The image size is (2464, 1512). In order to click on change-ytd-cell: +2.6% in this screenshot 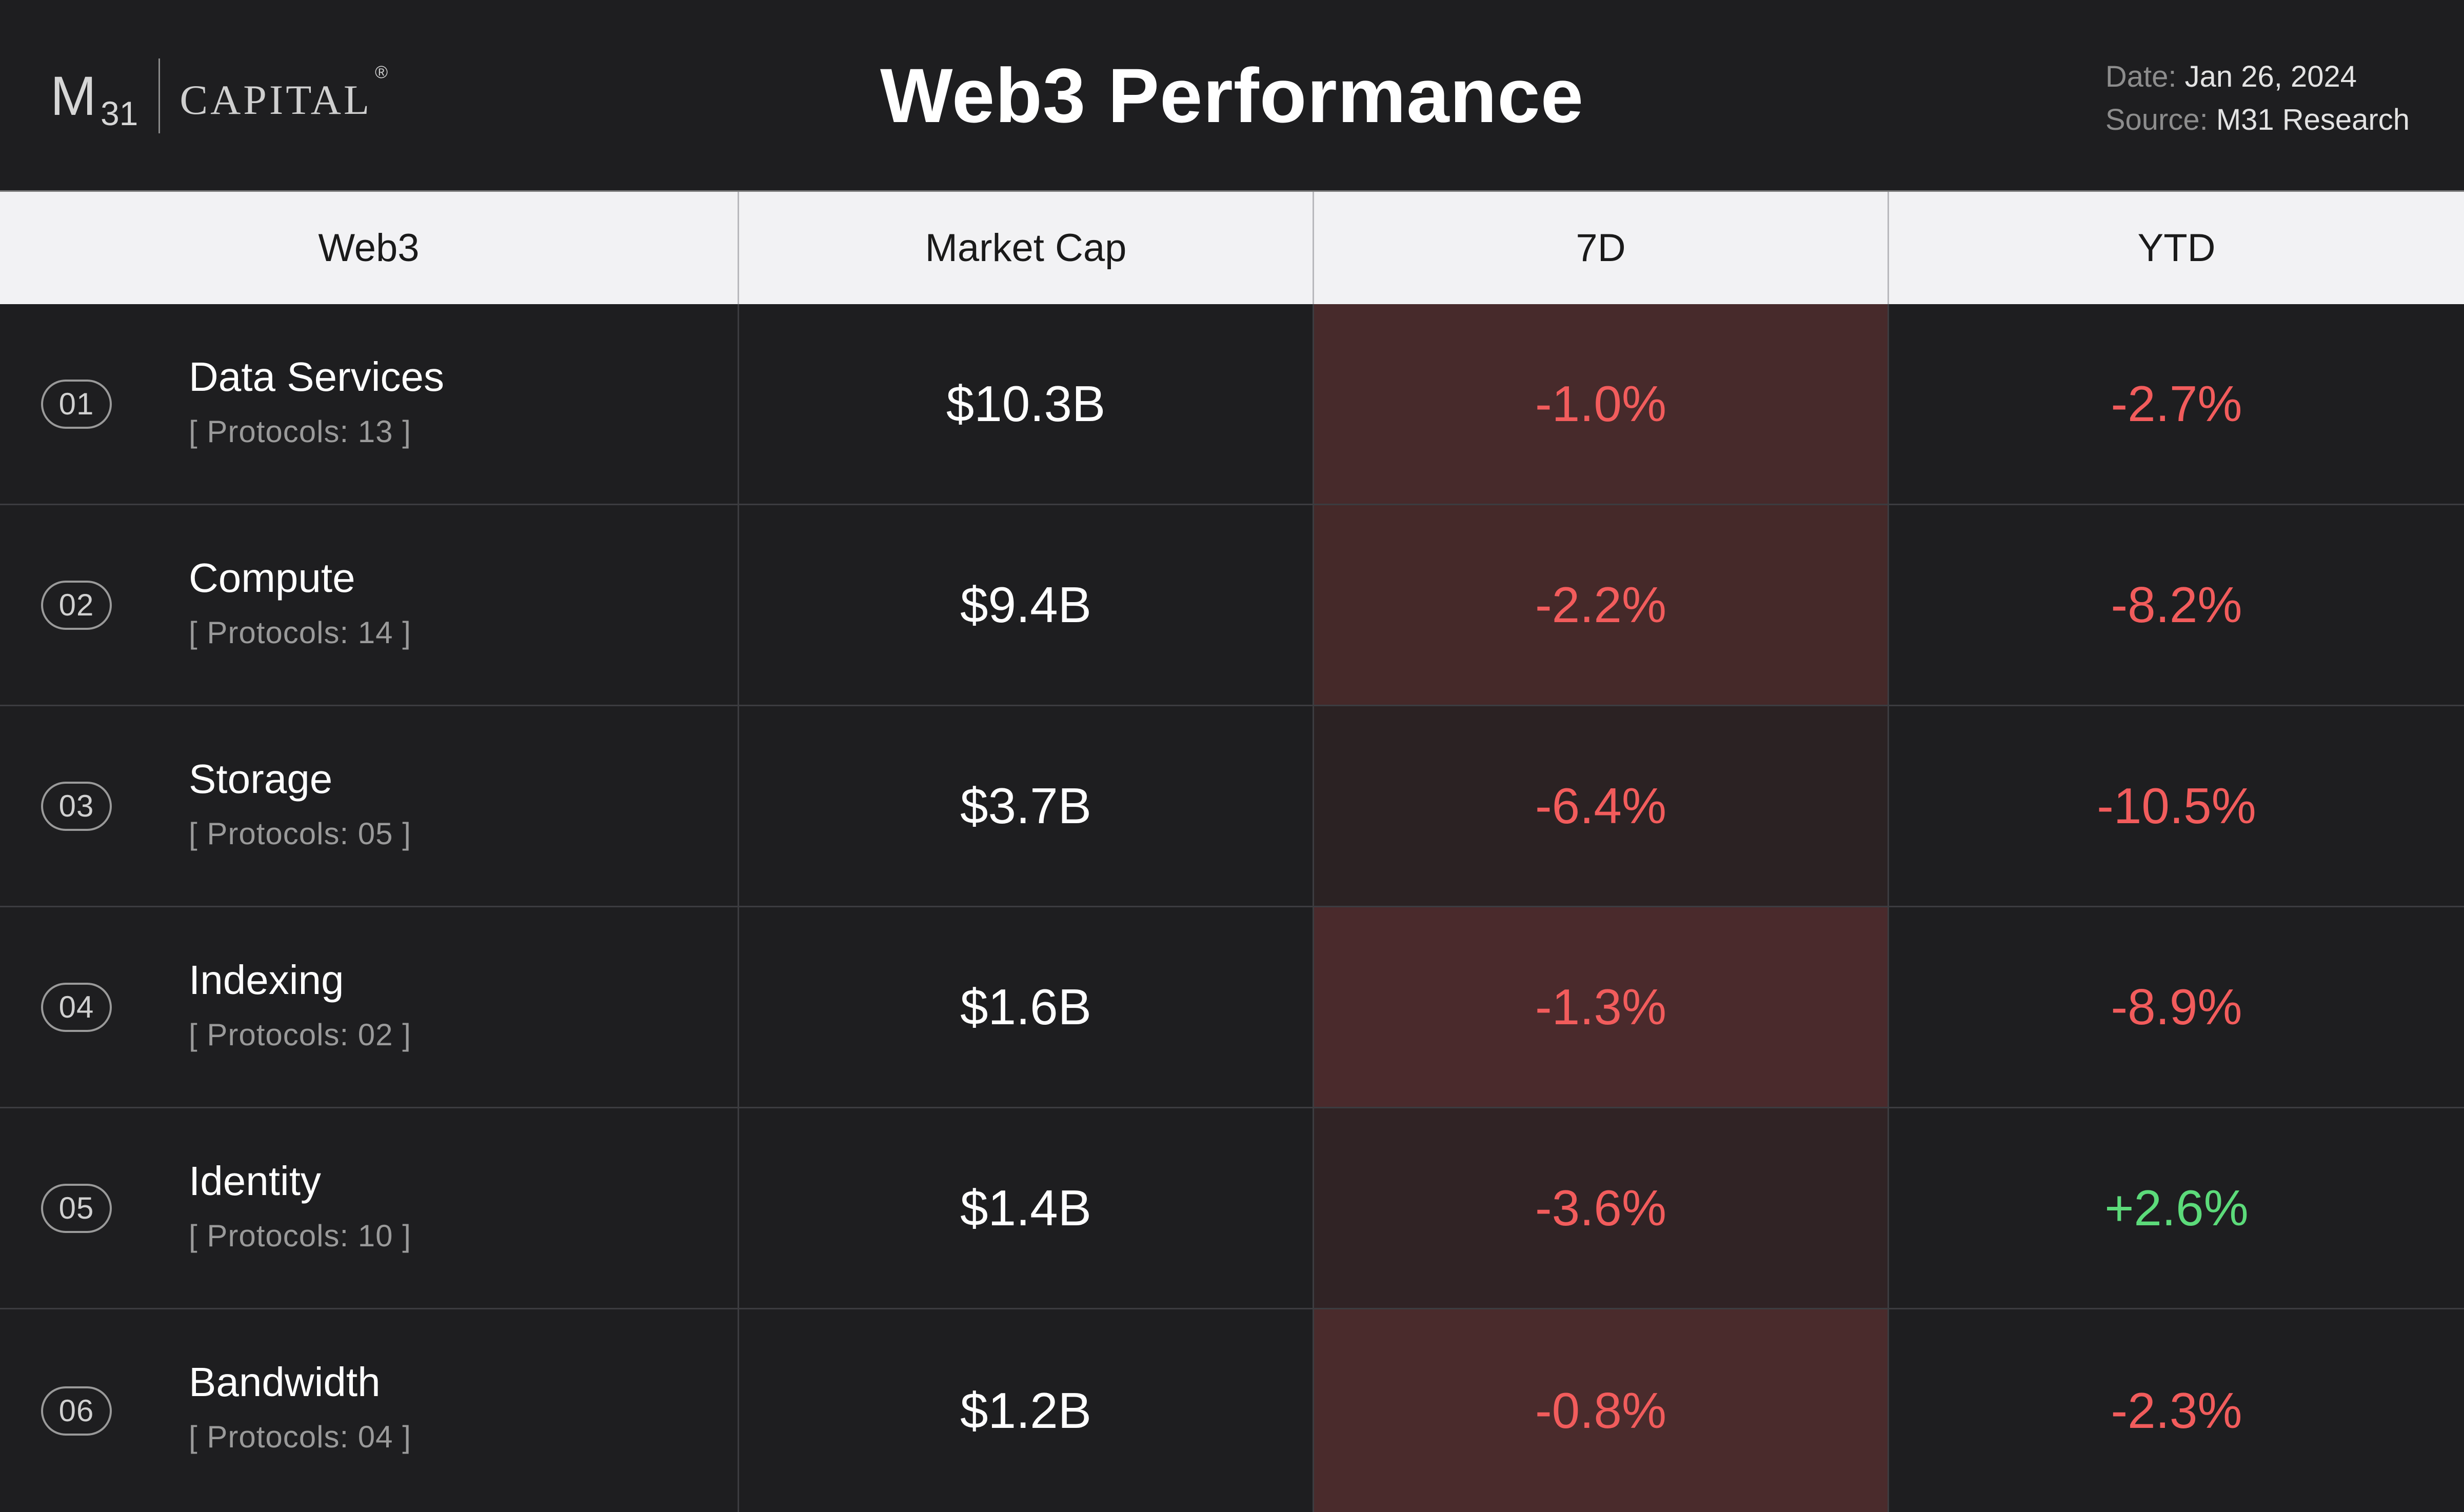, I will do `click(2176, 1208)`.